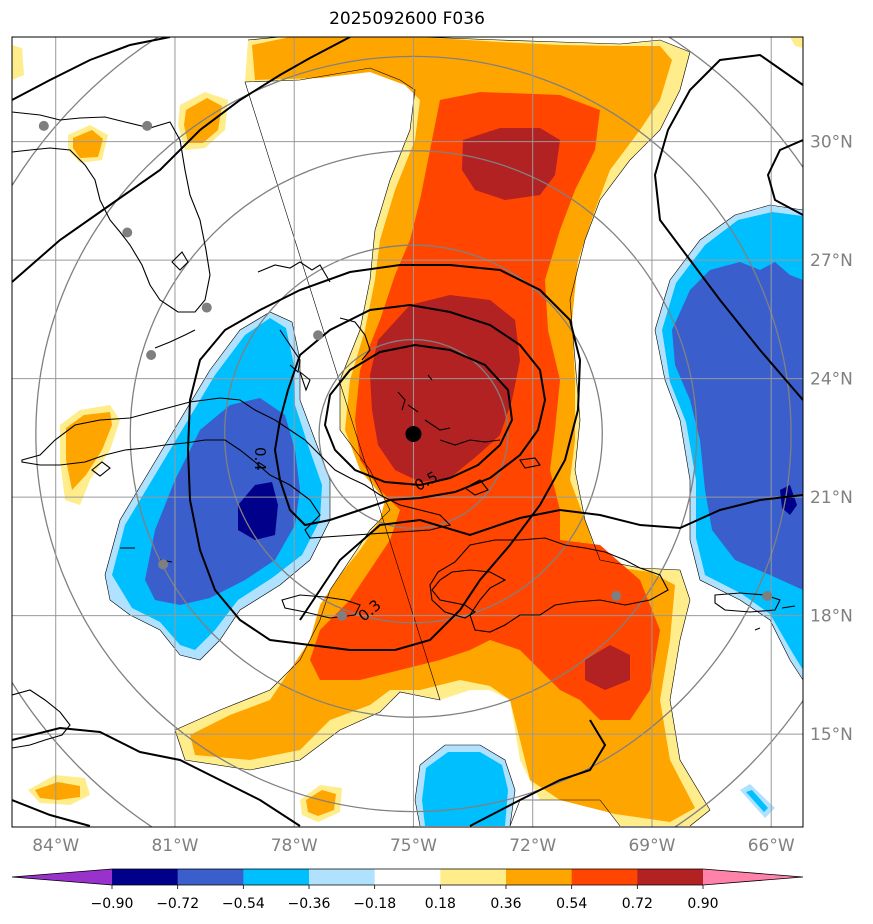  I want to click on contour-ne, so click(728, 227).